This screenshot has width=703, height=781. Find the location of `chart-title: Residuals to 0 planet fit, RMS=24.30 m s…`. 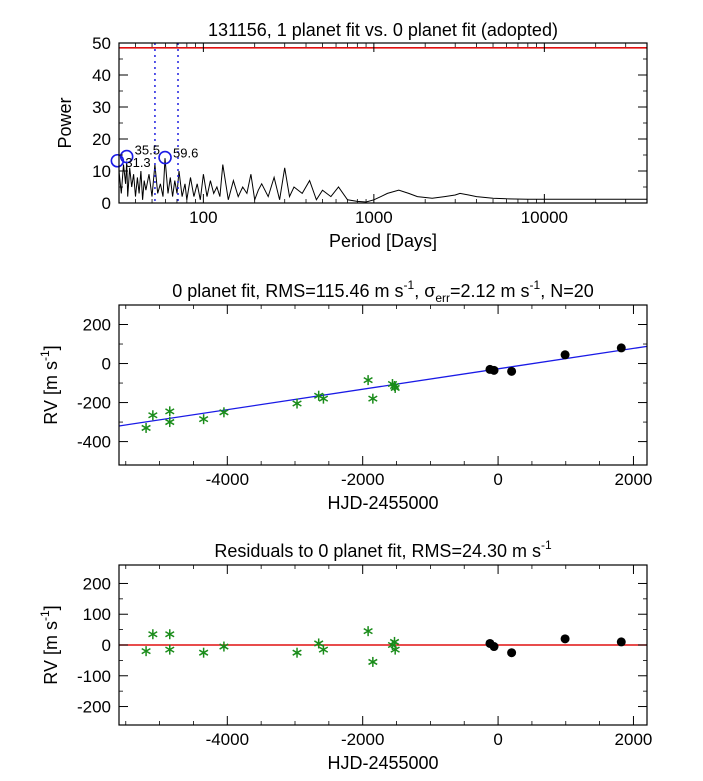

chart-title: Residuals to 0 planet fit, RMS=24.30 m s… is located at coordinates (383, 549).